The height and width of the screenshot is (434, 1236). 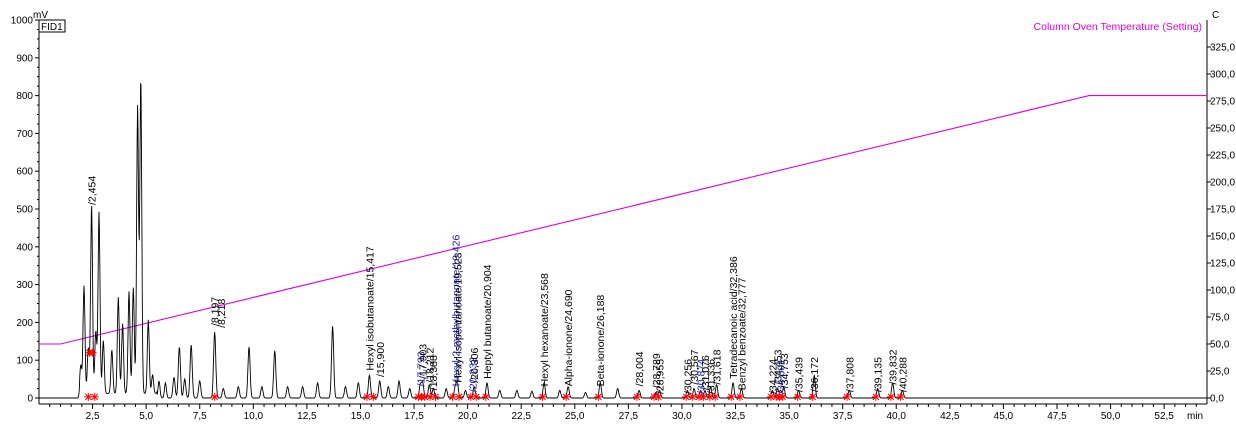 What do you see at coordinates (1222, 75) in the screenshot?
I see `y-right-tick-label: 300,0` at bounding box center [1222, 75].